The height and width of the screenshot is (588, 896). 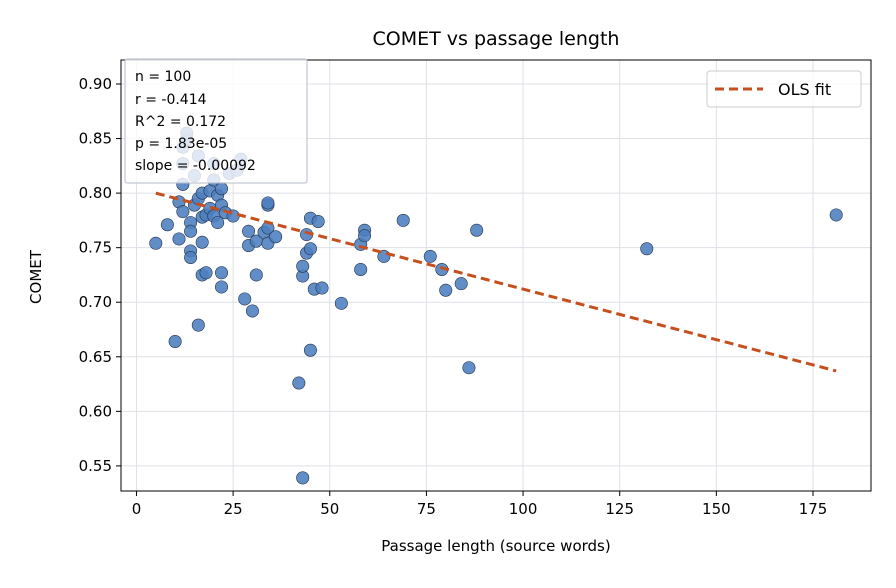 I want to click on chart-title: COMET vs passage length, so click(x=496, y=39).